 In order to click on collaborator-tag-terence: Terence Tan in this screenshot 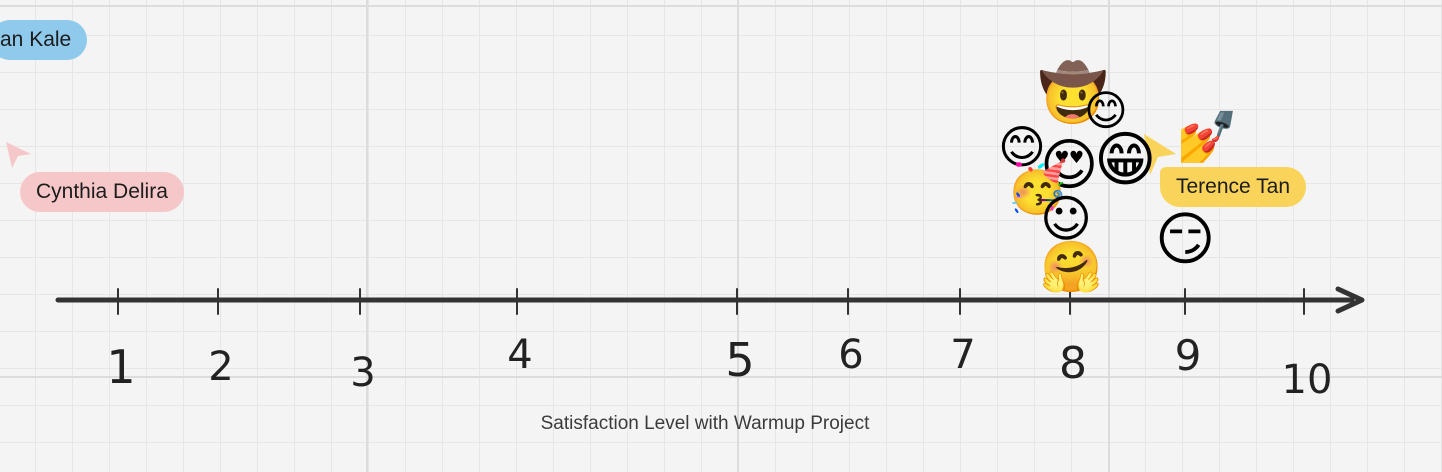, I will do `click(1233, 187)`.